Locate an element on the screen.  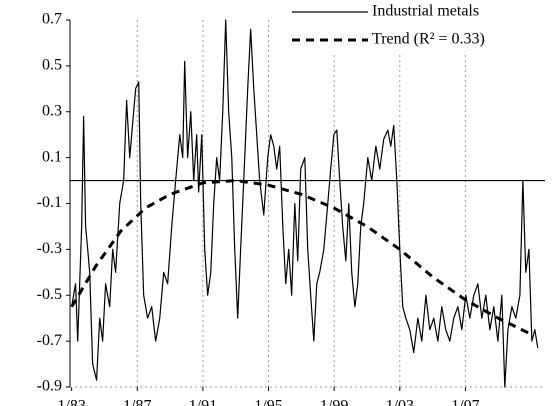
y-tick-label: 0.1 is located at coordinates (52, 156).